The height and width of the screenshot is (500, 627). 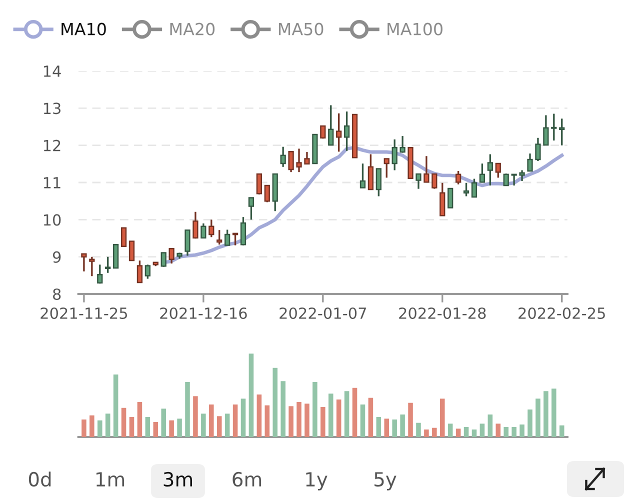 I want to click on x-tick-label: 2021-11-25, so click(x=84, y=313).